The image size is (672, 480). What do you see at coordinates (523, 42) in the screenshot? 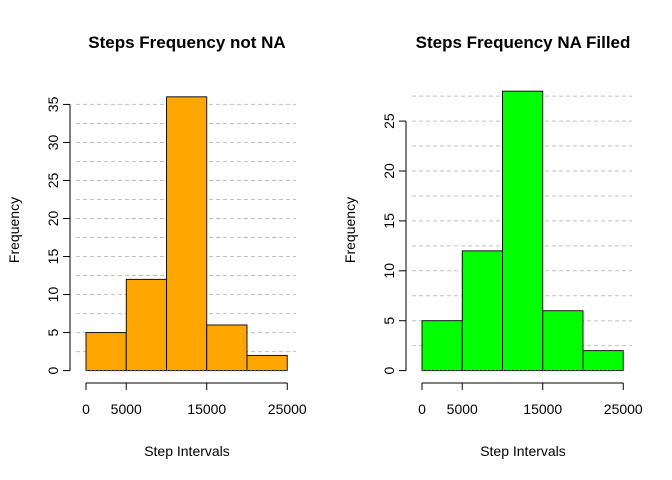
I see `chart-title: Steps Frequency NA Filled` at bounding box center [523, 42].